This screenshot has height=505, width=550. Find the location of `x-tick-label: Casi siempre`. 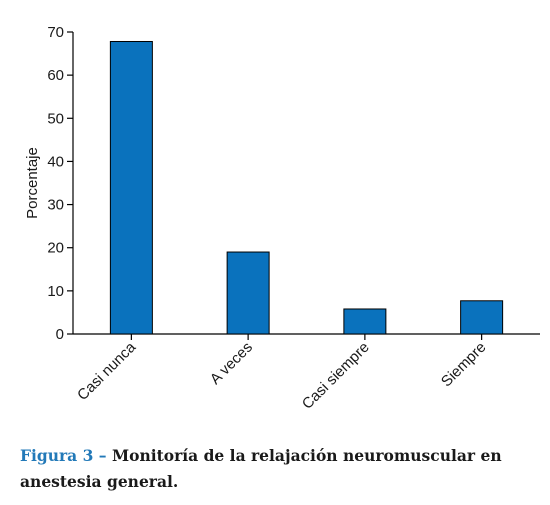

x-tick-label: Casi siempre is located at coordinates (336, 376).